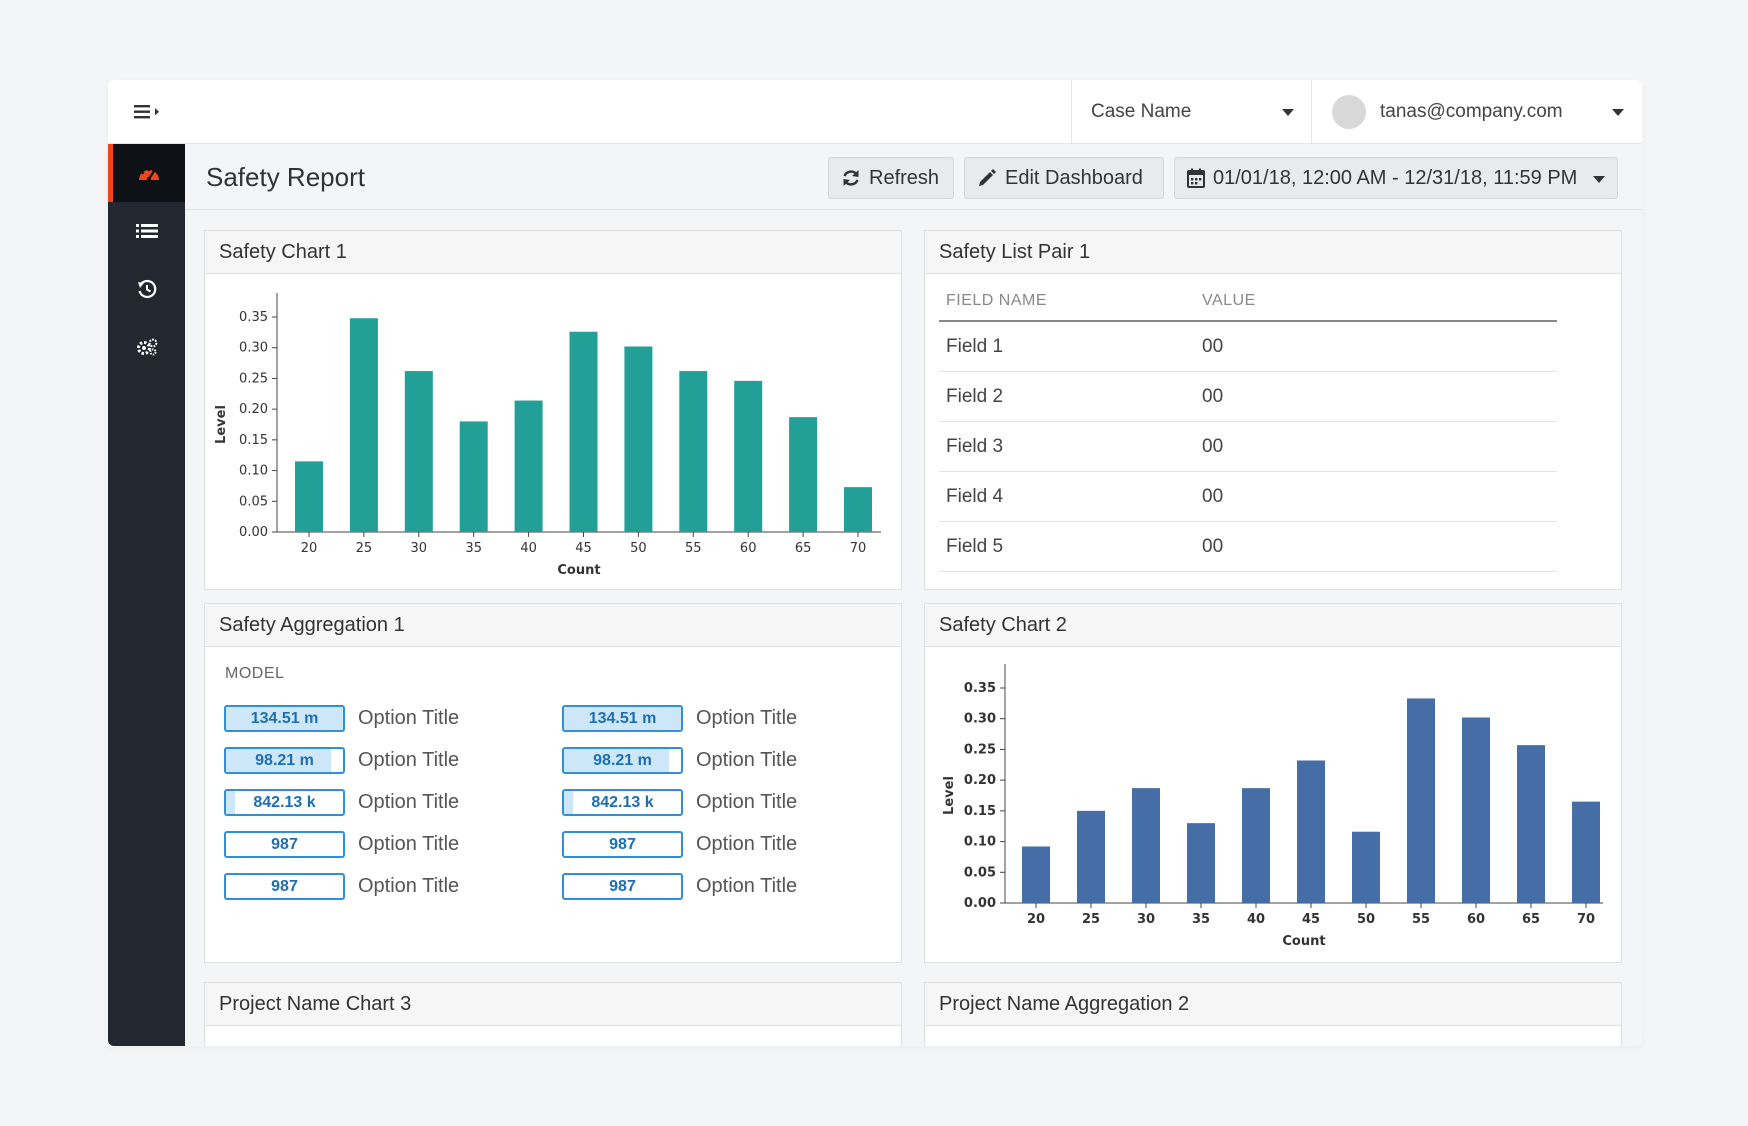  Describe the element at coordinates (253, 501) in the screenshot. I see `y-tick-label: 0.05` at that location.